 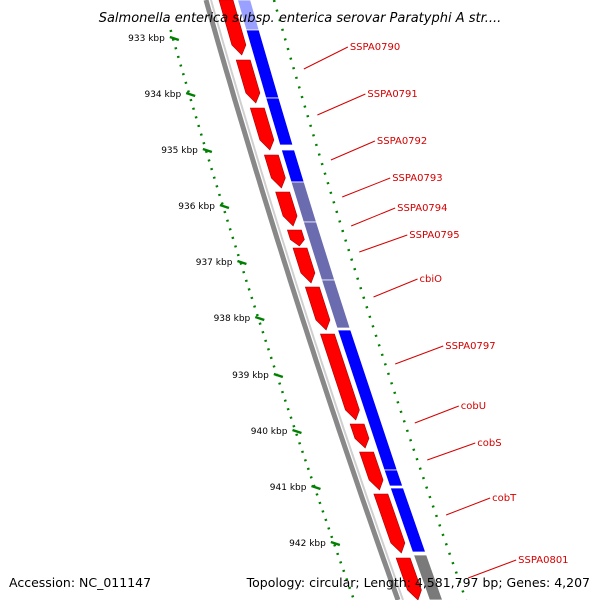 What do you see at coordinates (162, 95) in the screenshot?
I see `scale-tick-label: 934 kbp` at bounding box center [162, 95].